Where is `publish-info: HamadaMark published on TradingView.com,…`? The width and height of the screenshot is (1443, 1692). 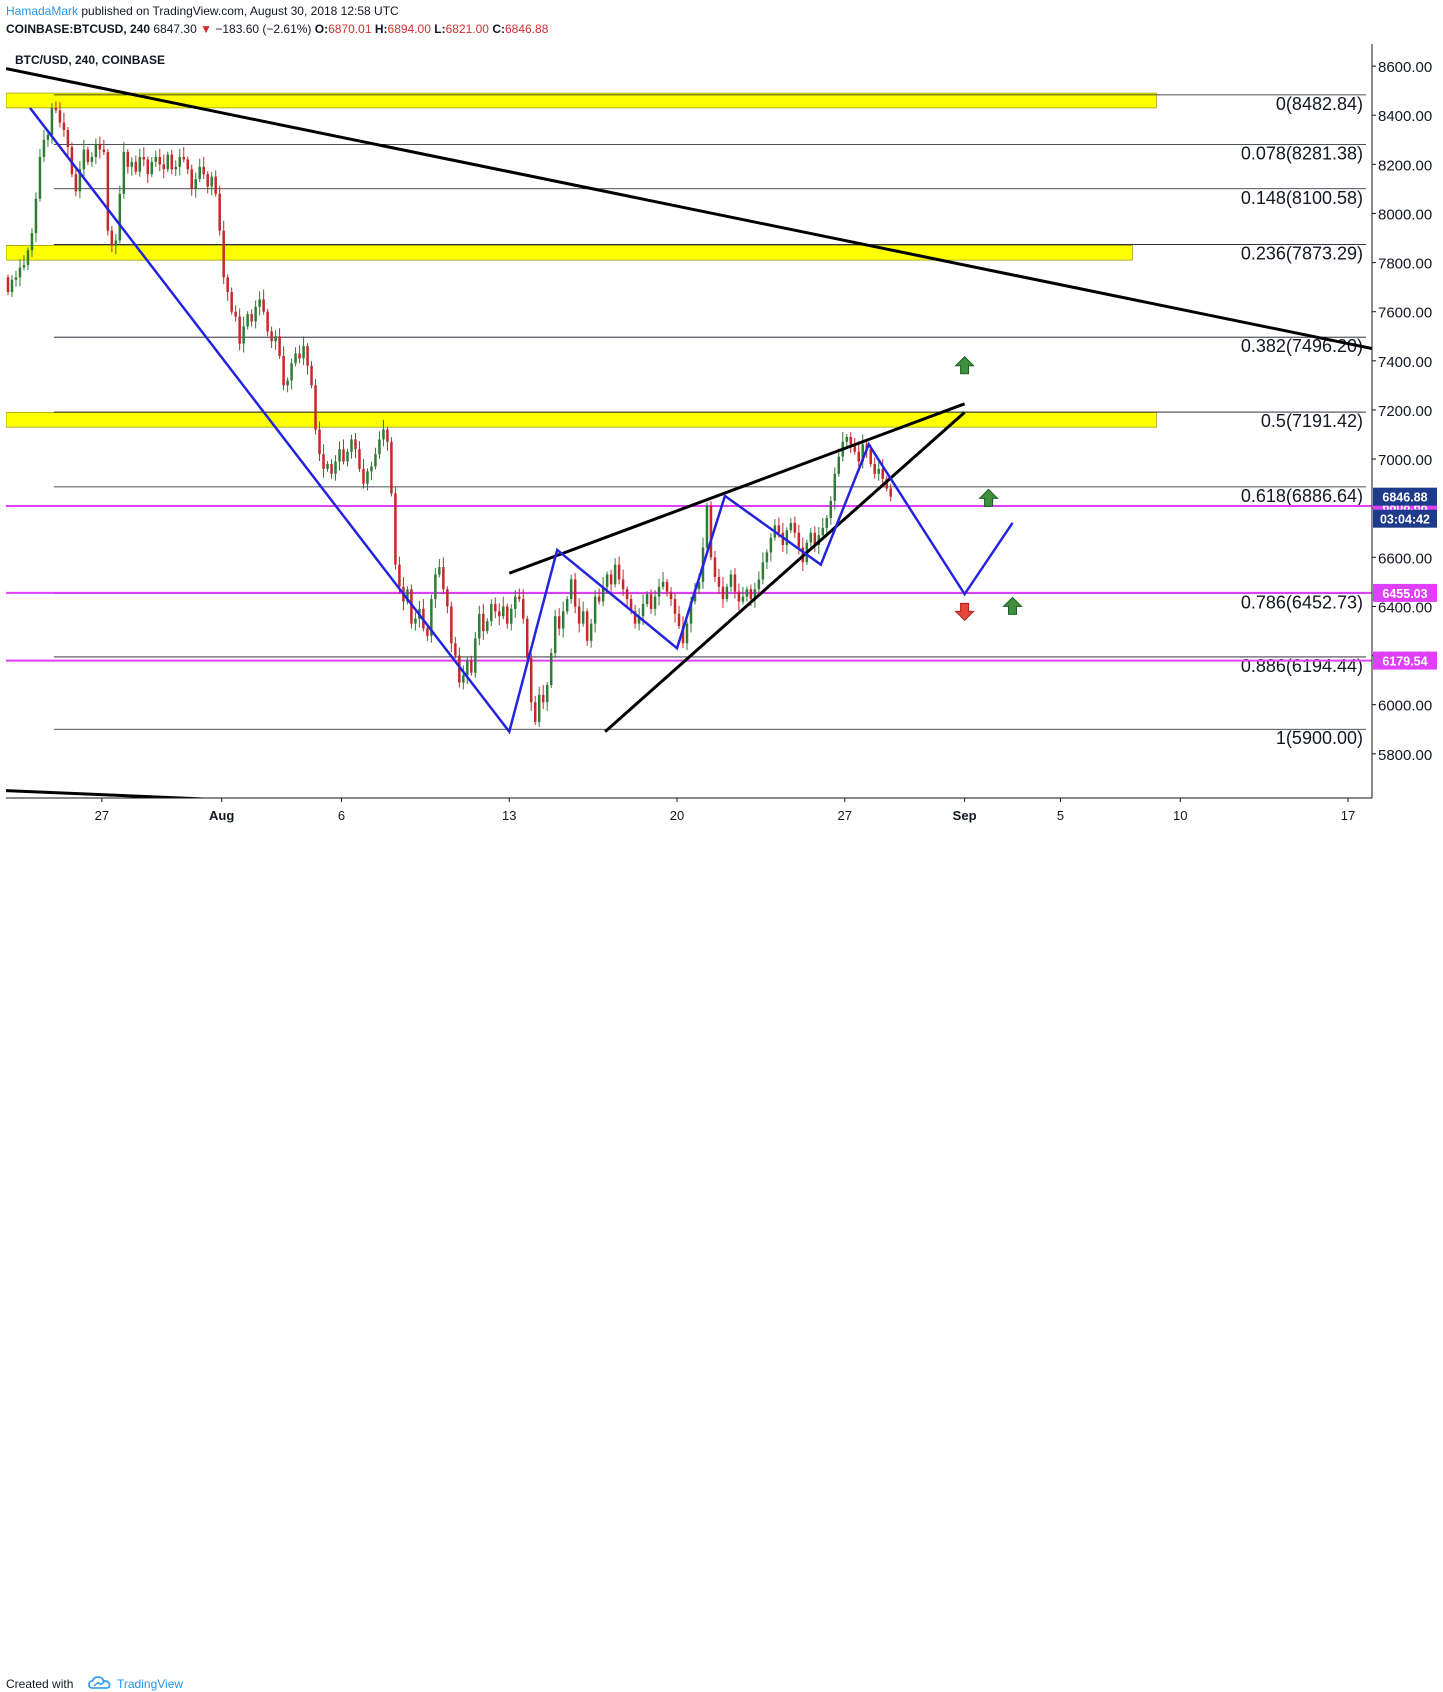 publish-info: HamadaMark published on TradingView.com,… is located at coordinates (202, 11).